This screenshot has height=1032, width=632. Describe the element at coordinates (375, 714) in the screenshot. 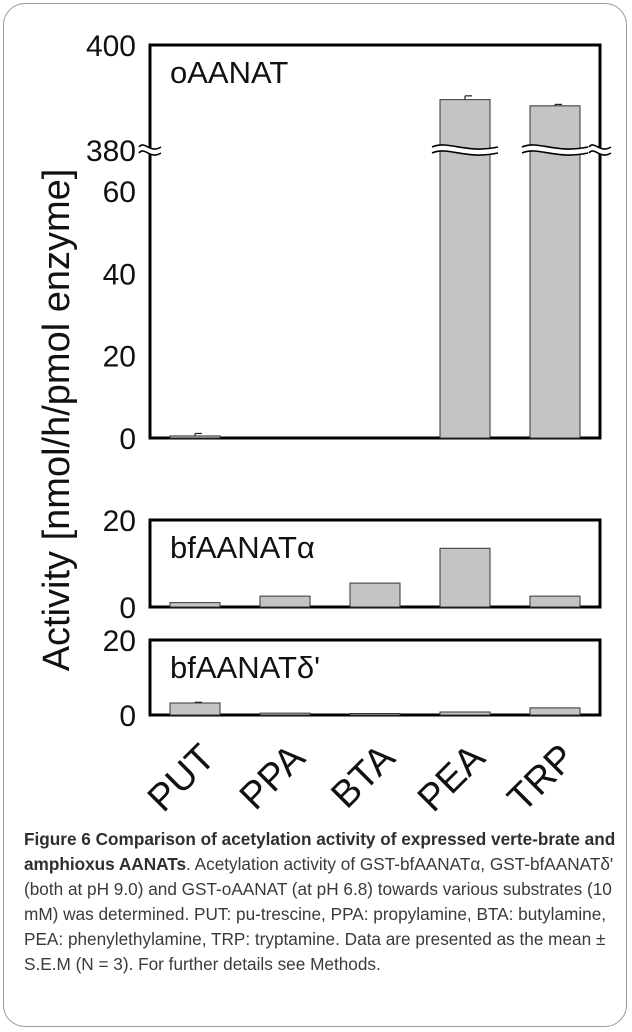

I see `panel-3-bar-bta` at that location.